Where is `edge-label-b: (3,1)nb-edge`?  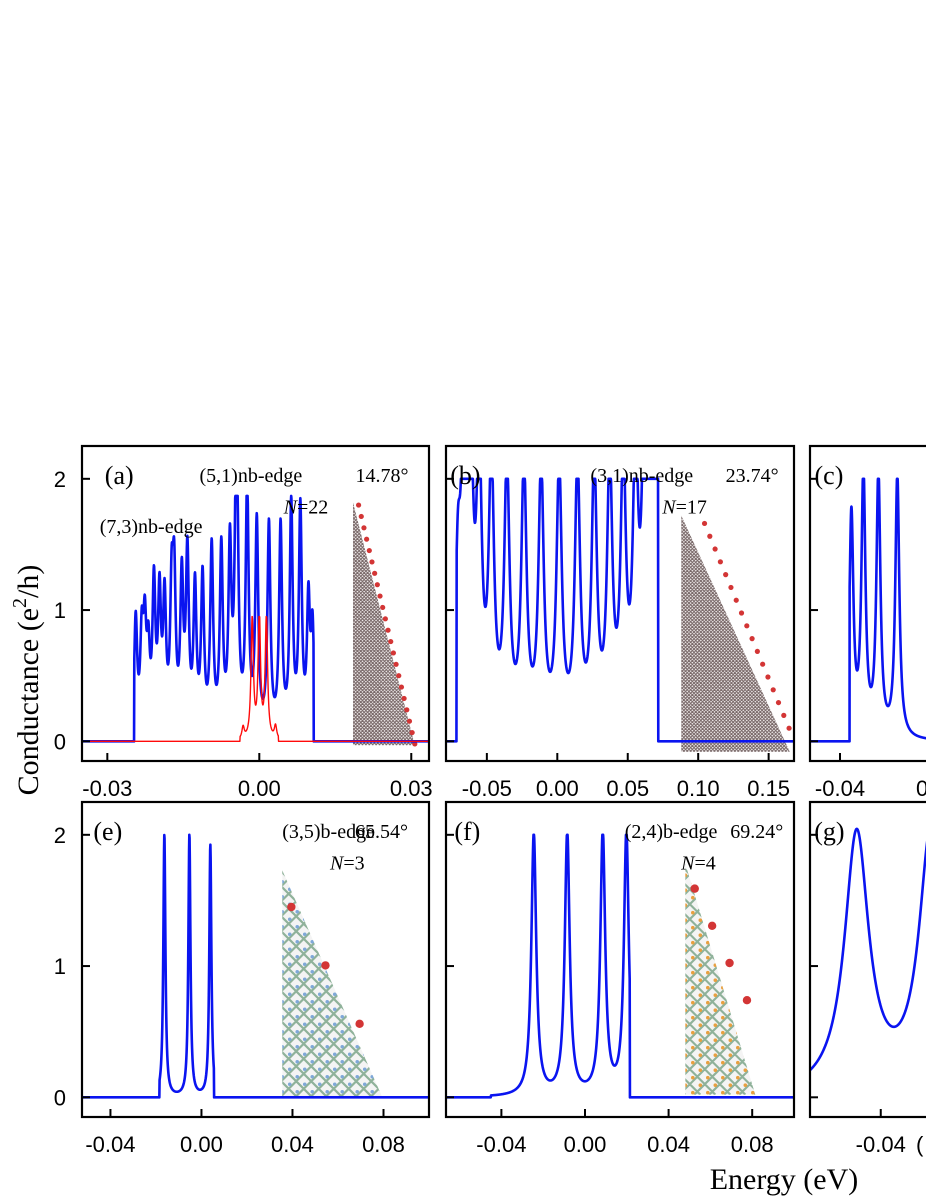
edge-label-b: (3,1)nb-edge is located at coordinates (641, 476).